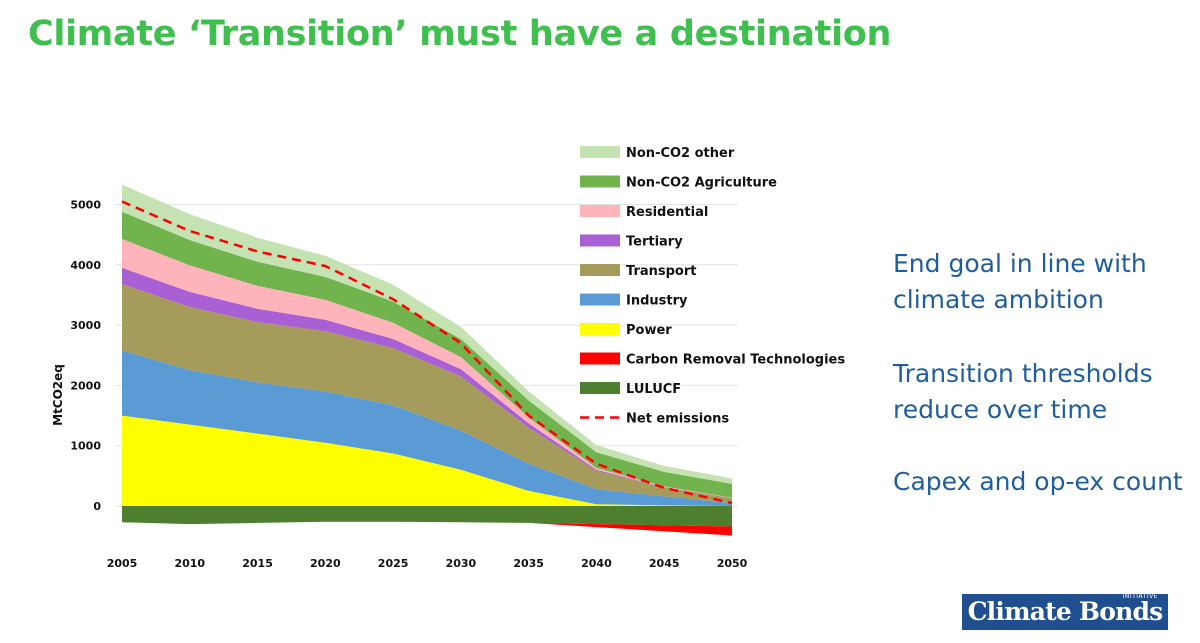 The width and height of the screenshot is (1200, 643). I want to click on legend-label: Non-CO2 Agriculture, so click(701, 183).